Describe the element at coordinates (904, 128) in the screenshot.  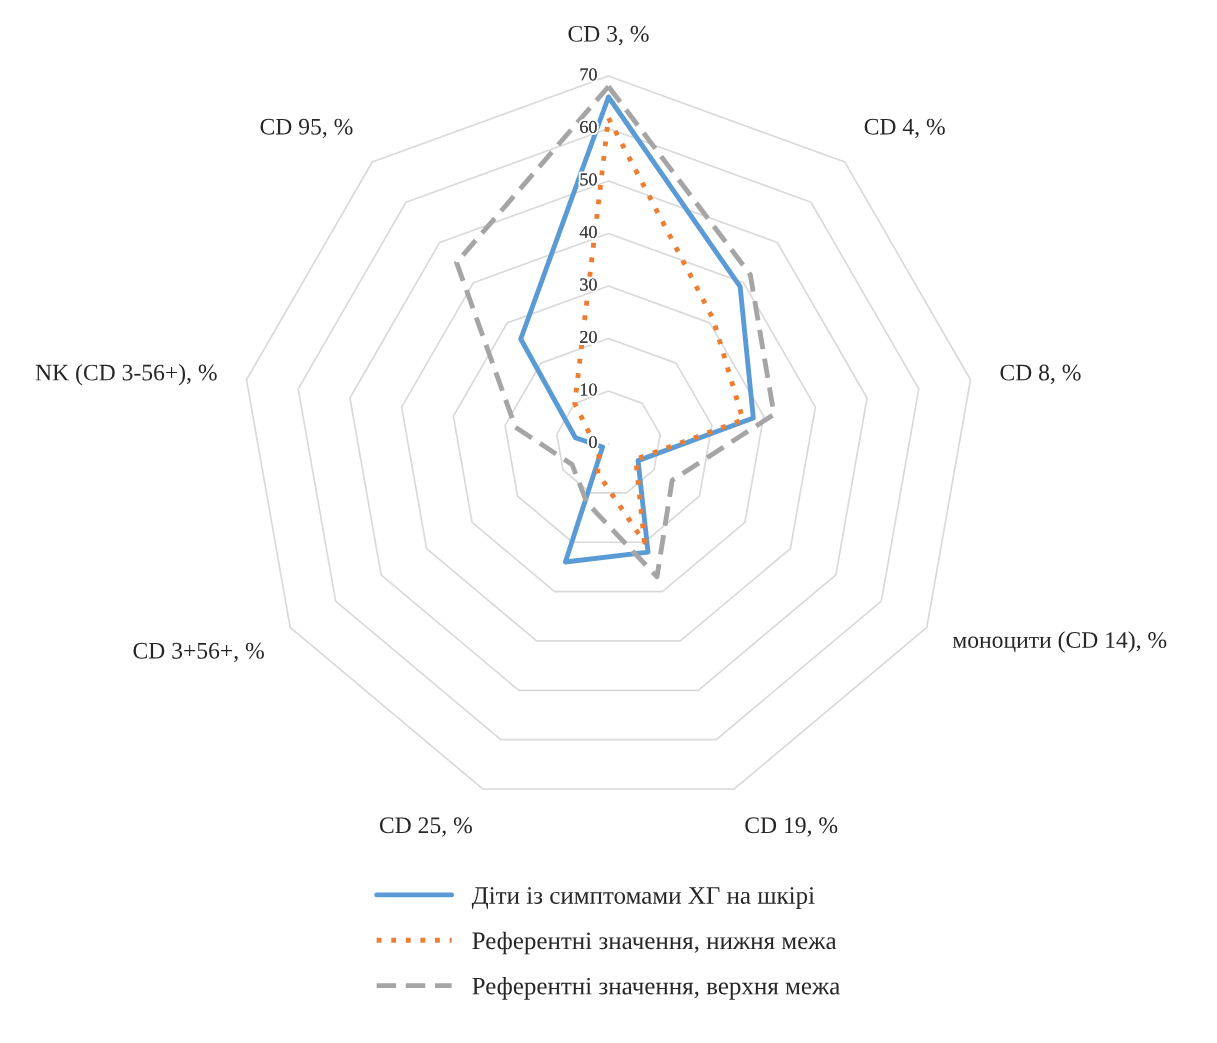
I see `spoke-label: CD 4, %` at that location.